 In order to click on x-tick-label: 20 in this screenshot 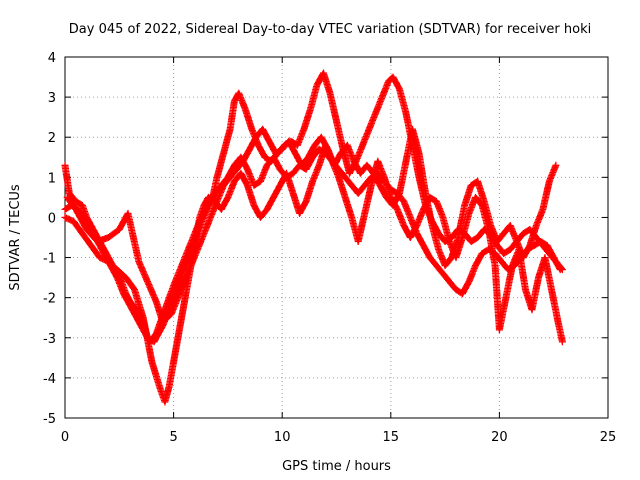, I will do `click(499, 437)`.